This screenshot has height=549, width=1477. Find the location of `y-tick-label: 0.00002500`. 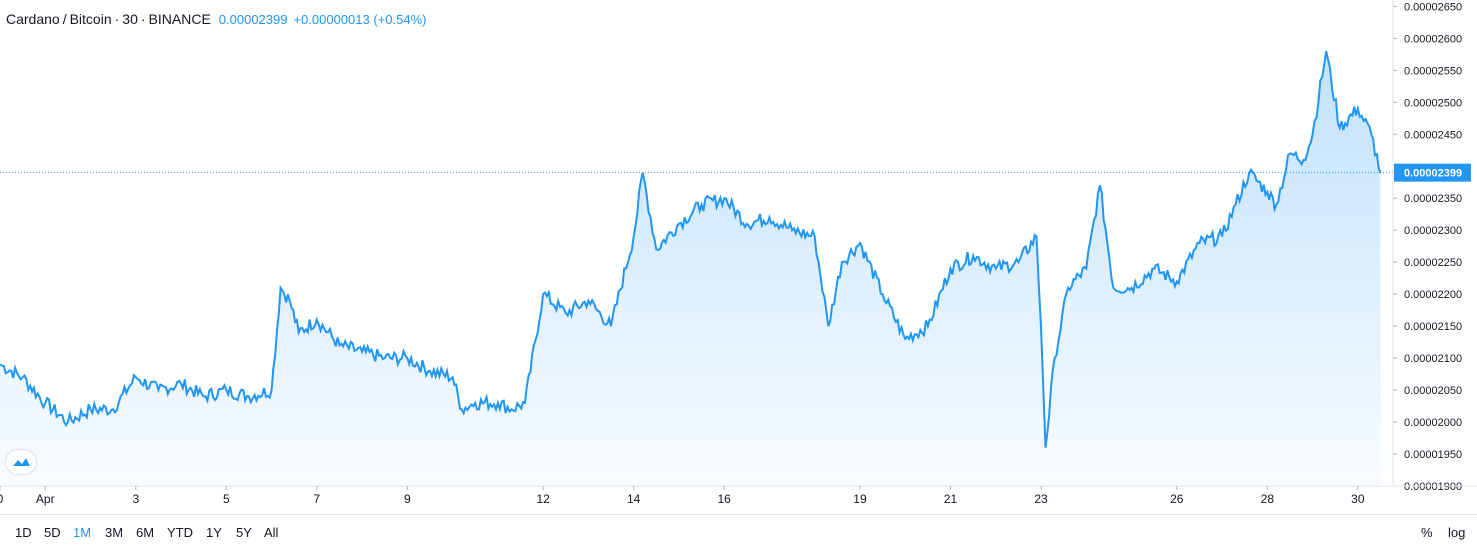

y-tick-label: 0.00002500 is located at coordinates (1433, 103).